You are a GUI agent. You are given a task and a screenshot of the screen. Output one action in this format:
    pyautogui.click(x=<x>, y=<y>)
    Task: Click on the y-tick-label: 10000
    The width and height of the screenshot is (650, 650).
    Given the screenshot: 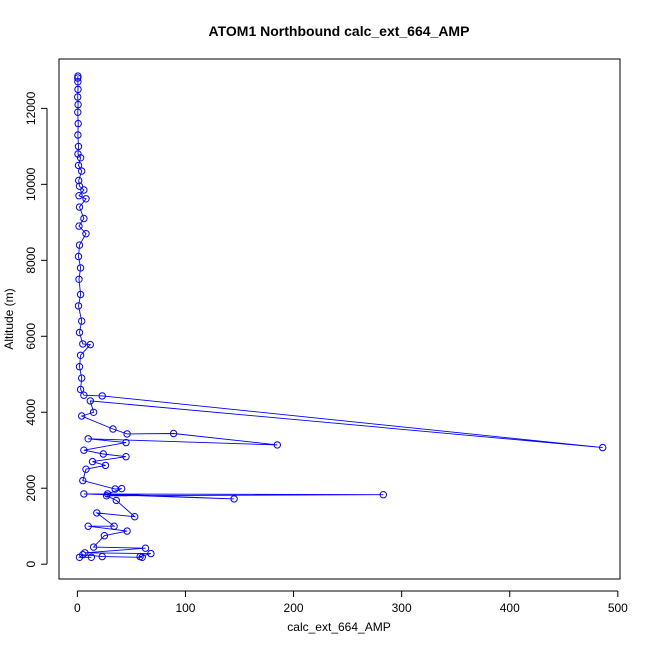 What is the action you would take?
    pyautogui.click(x=31, y=184)
    